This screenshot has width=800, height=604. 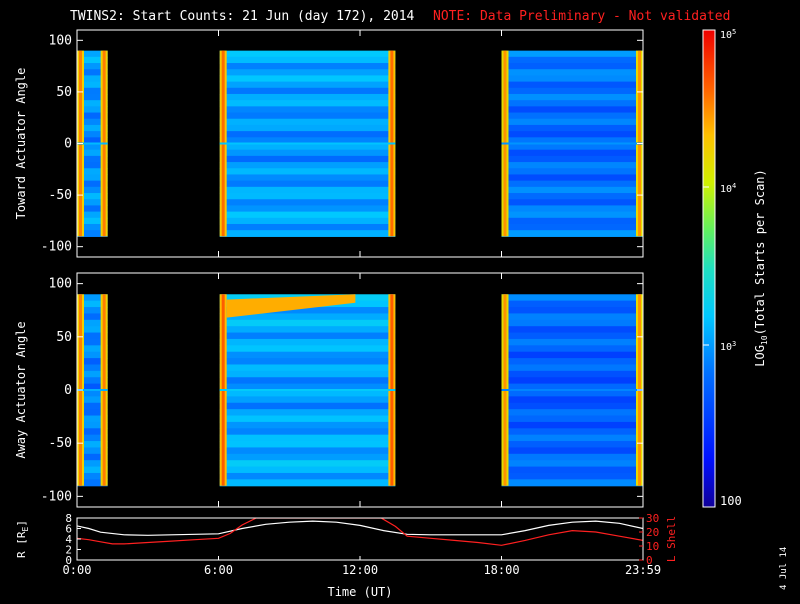 What do you see at coordinates (56, 496) in the screenshot?
I see `y-tick-label: -100` at bounding box center [56, 496].